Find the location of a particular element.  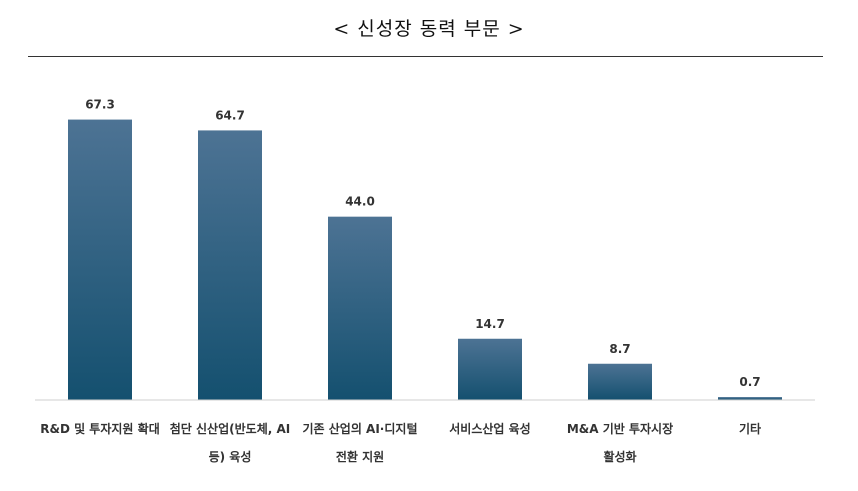

category-label-6-line-1: 기타 is located at coordinates (750, 428).